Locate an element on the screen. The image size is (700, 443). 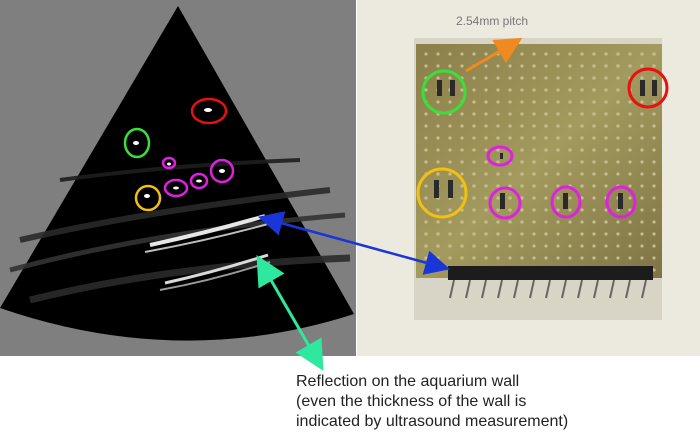
orange-pitch-arrow is located at coordinates (494, 55).